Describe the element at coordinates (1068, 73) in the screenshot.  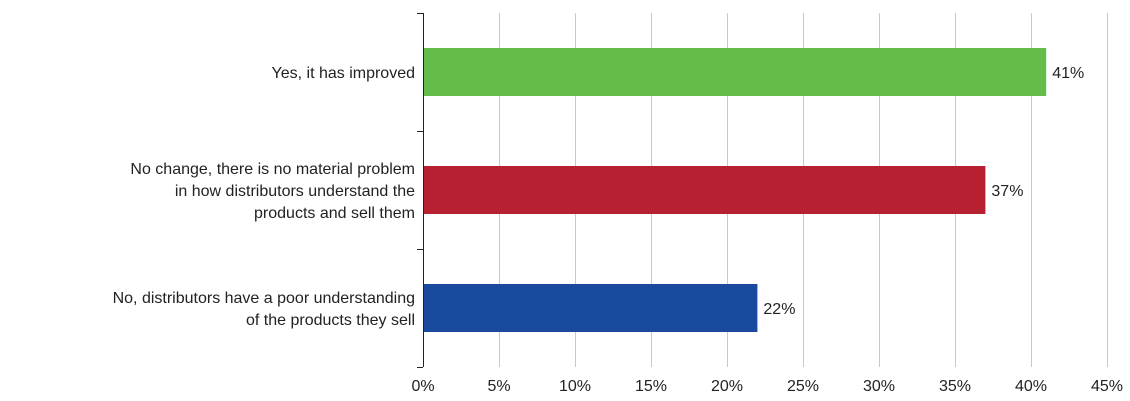
I see `data-label: 41%` at that location.